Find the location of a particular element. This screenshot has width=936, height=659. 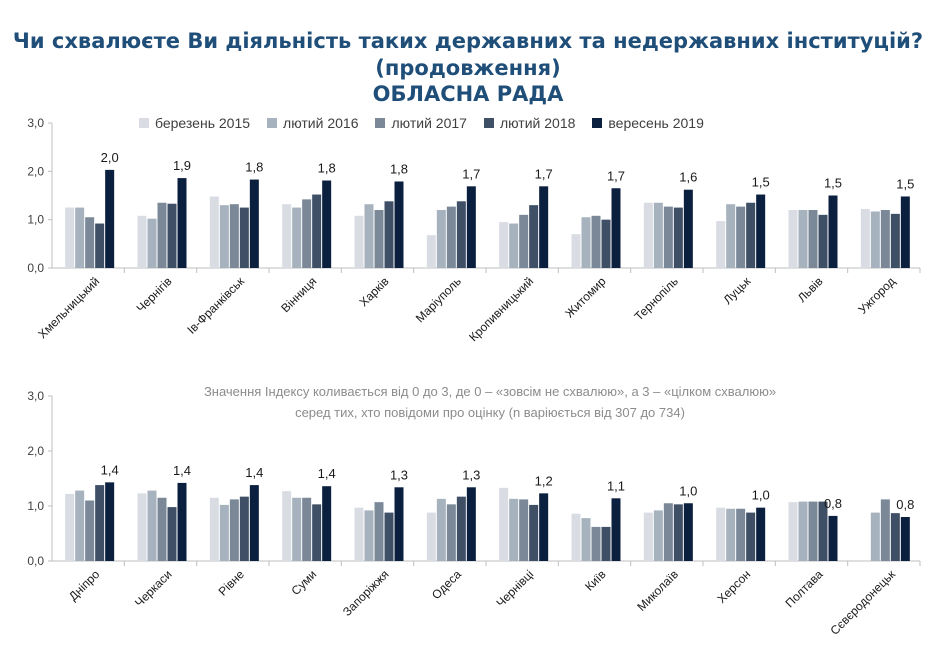

legend-item: лютий 2016 is located at coordinates (312, 123).